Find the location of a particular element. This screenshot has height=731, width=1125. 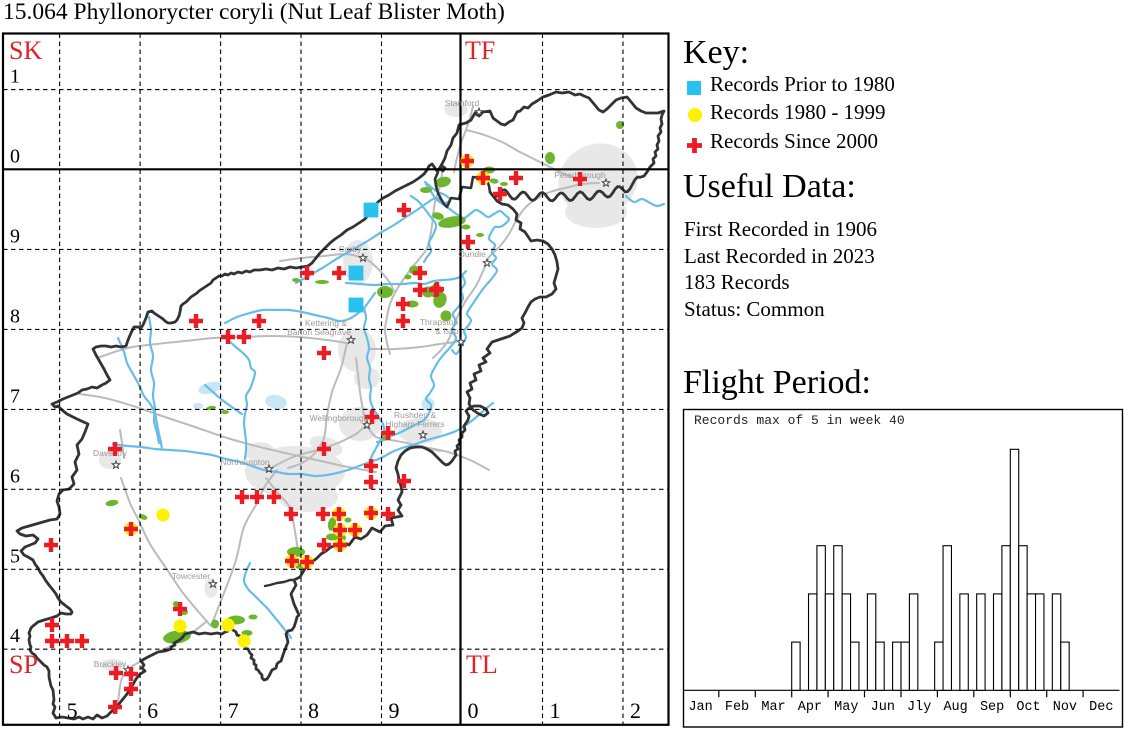

svg-text: 4 is located at coordinates (15, 636).